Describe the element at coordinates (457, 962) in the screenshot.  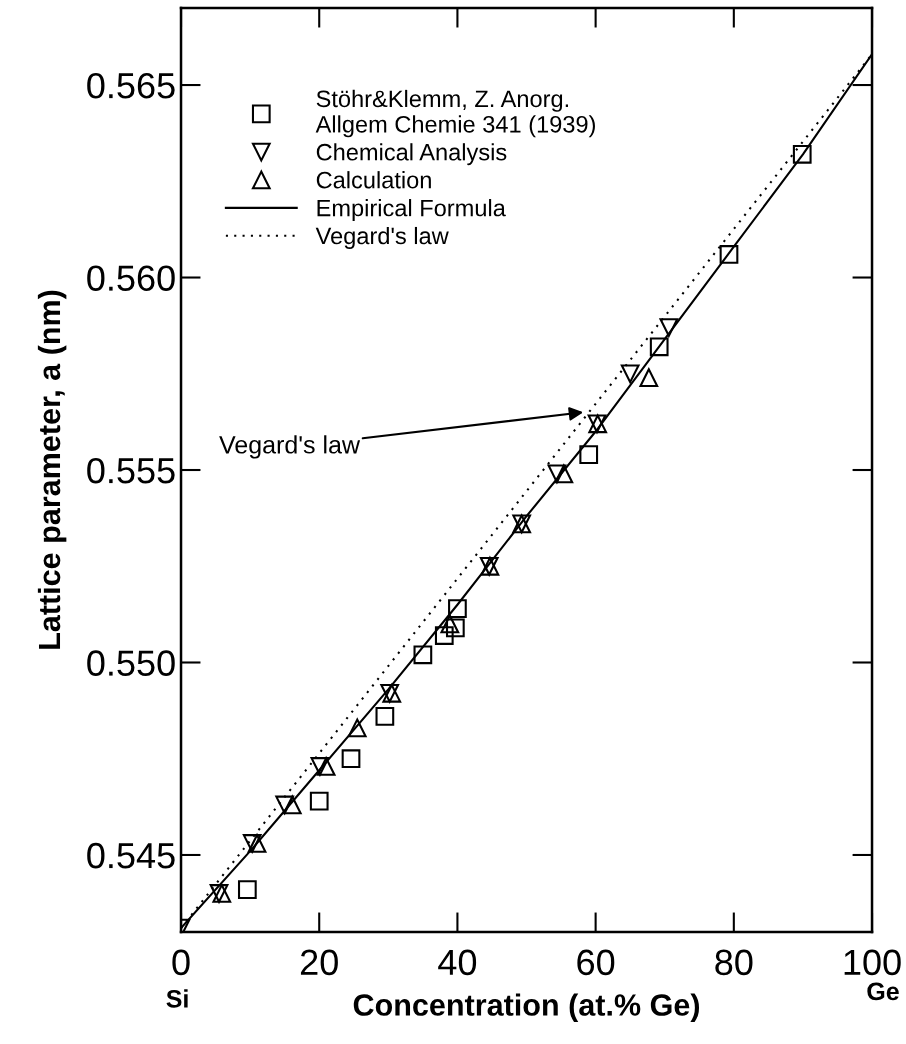
I see `x-tick-label: 40` at that location.